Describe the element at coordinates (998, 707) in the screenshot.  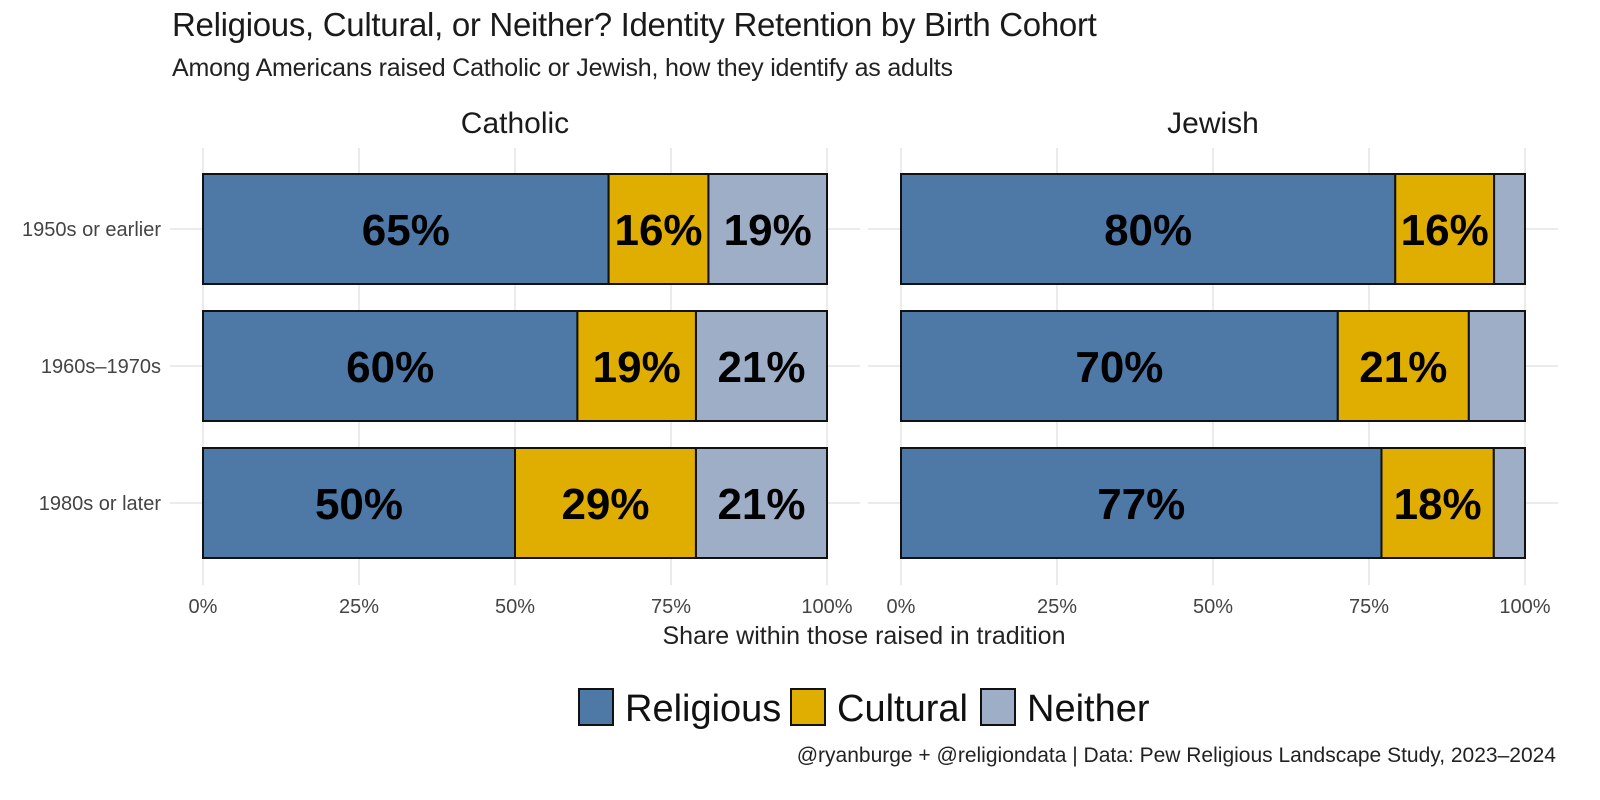
I see `legend-swatch-neither` at that location.